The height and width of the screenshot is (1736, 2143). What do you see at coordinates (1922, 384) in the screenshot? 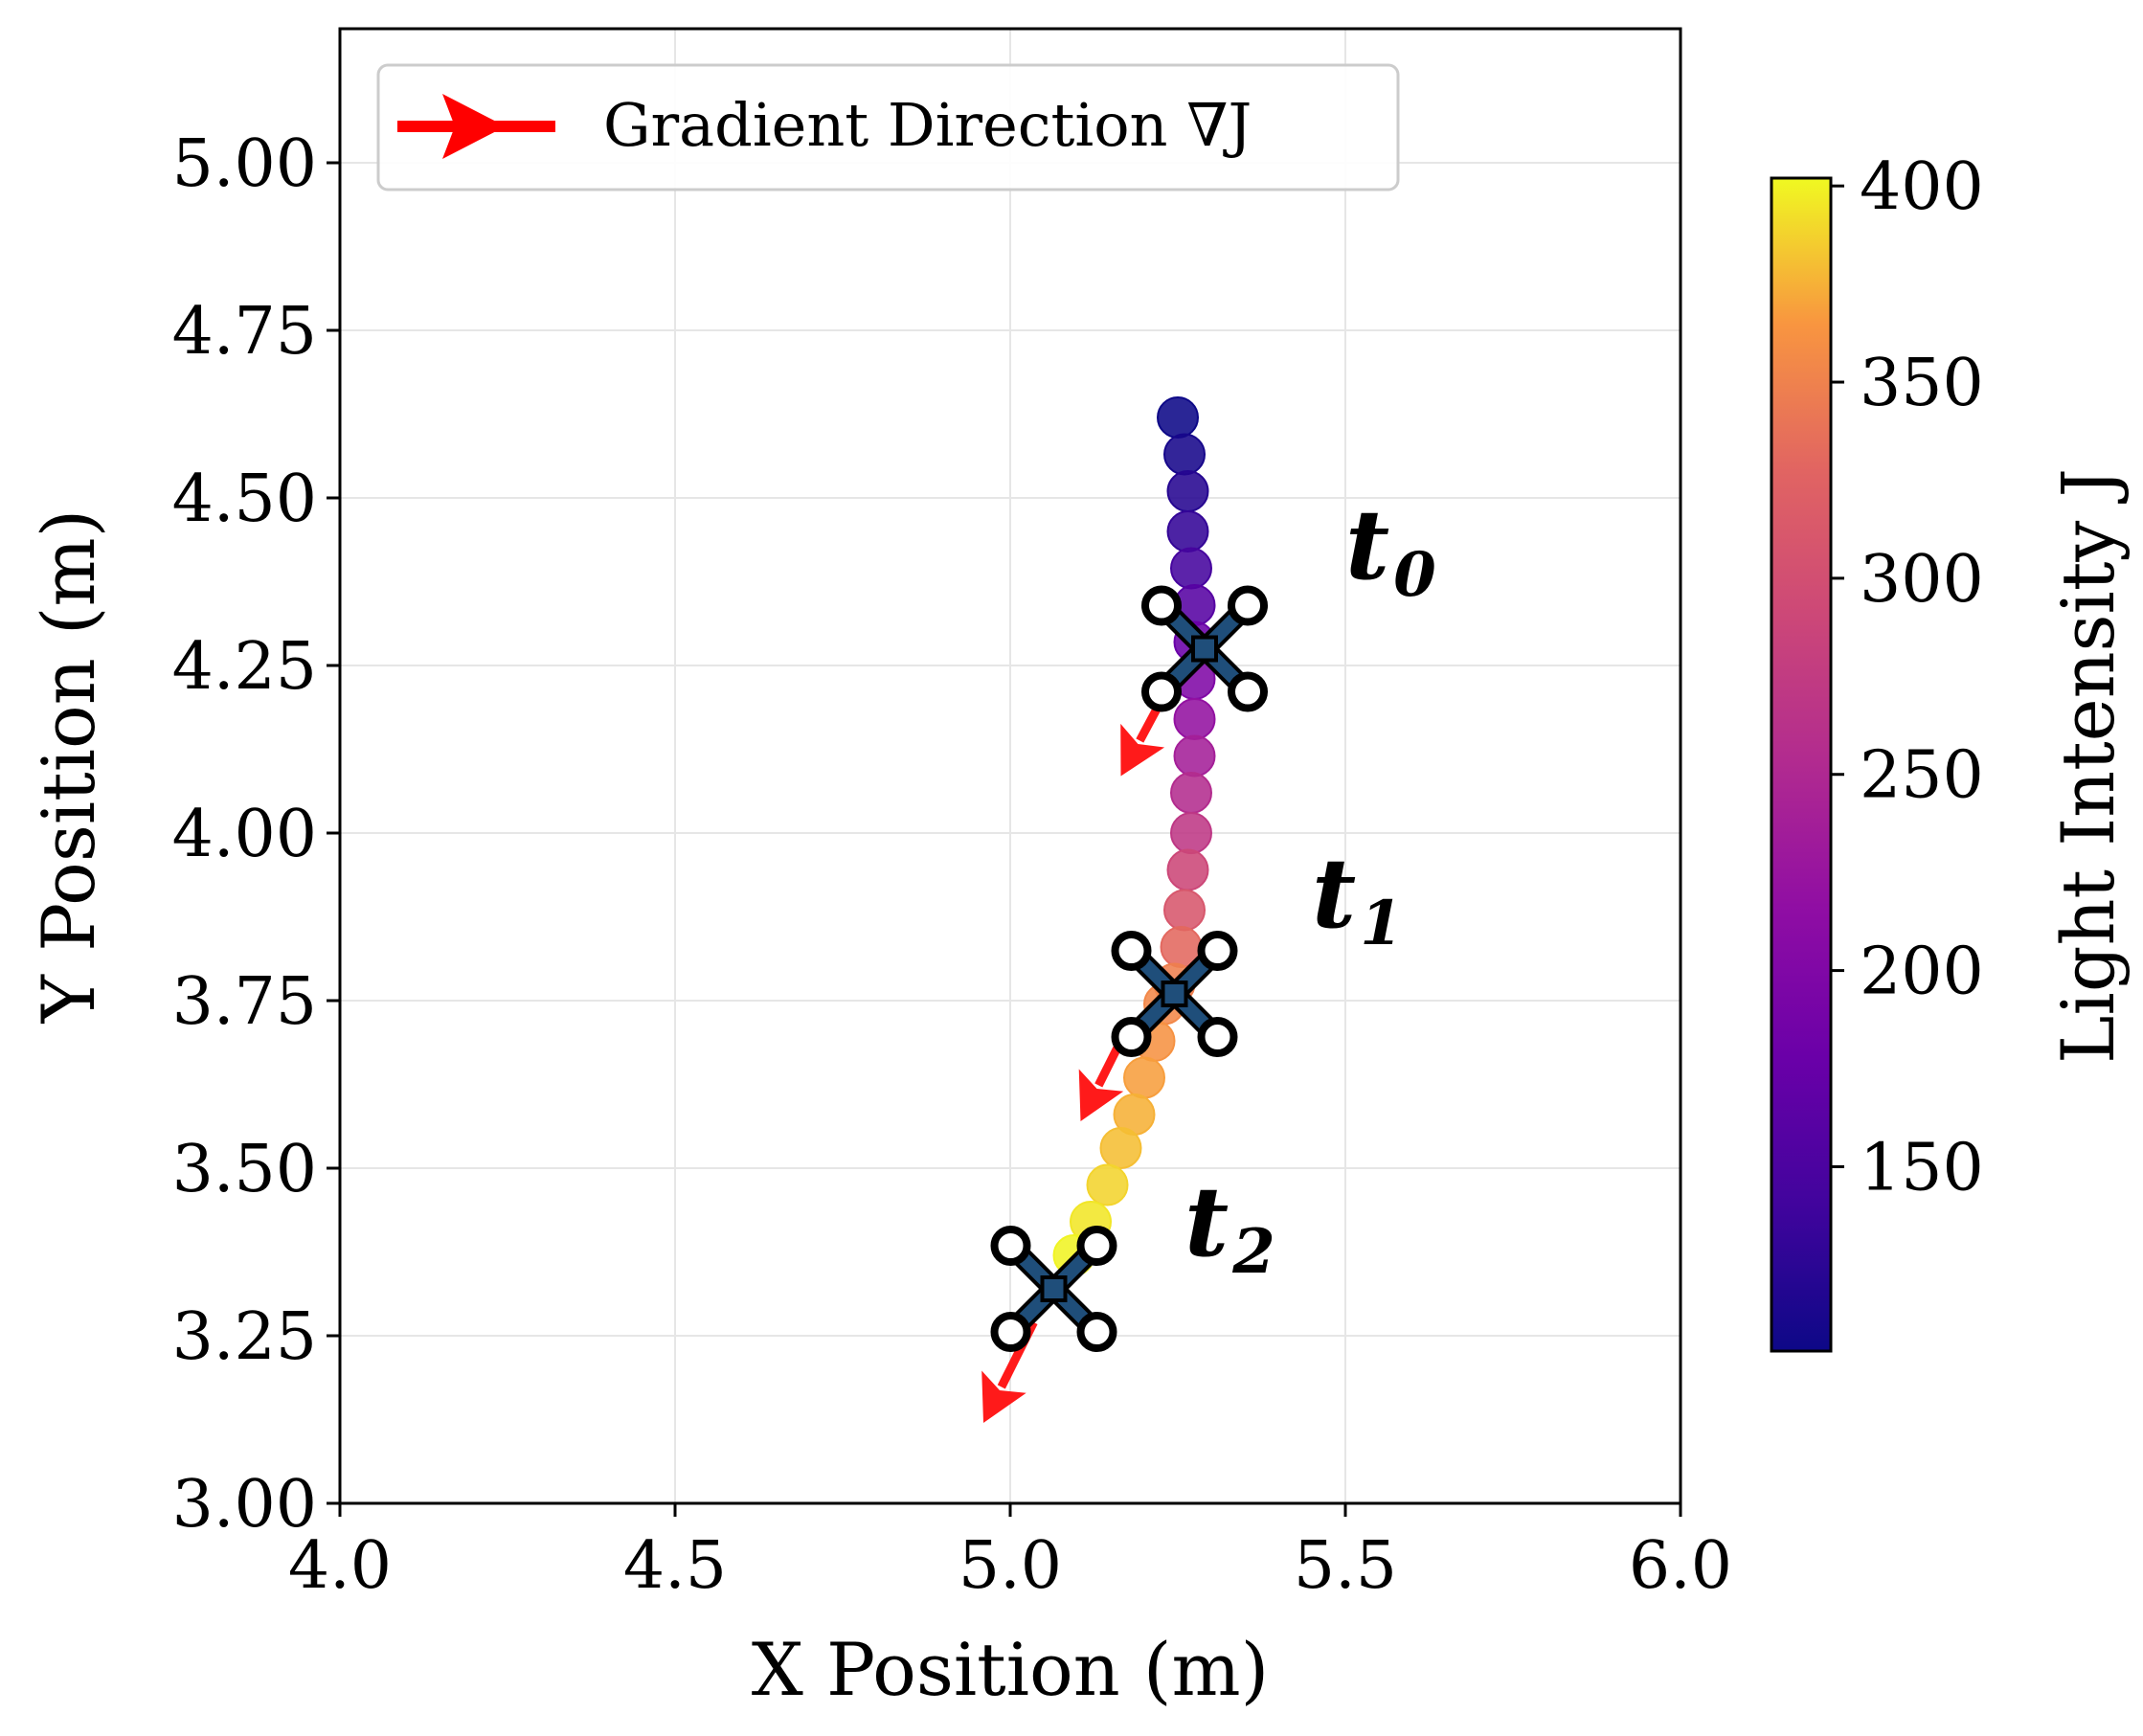
I see `colorbar-tick-label: 350` at bounding box center [1922, 384].